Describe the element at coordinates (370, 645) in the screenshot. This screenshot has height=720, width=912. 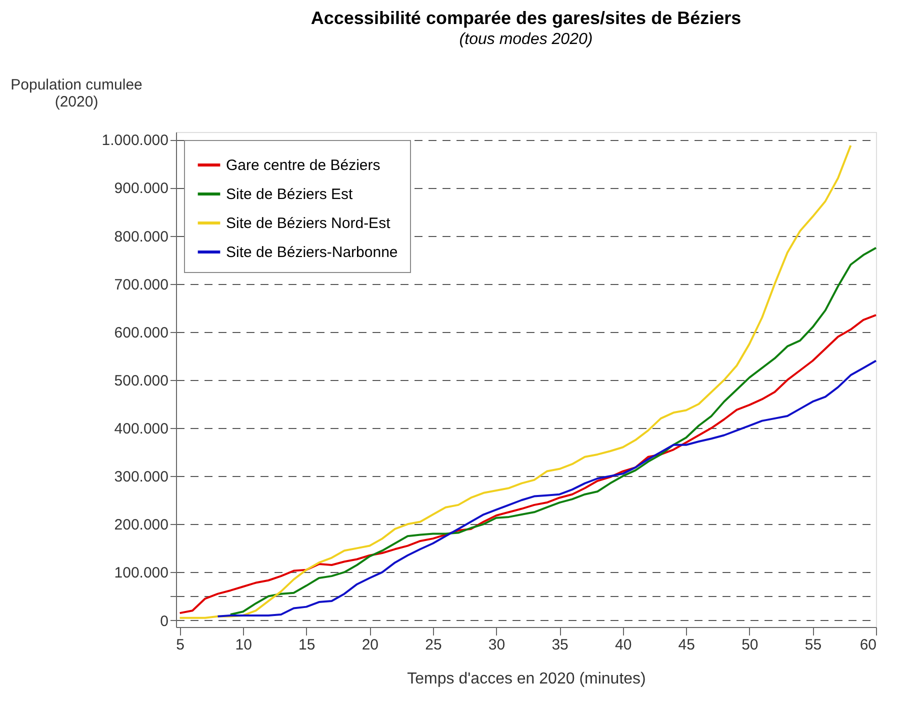
I see `x-tick-label: 20` at that location.